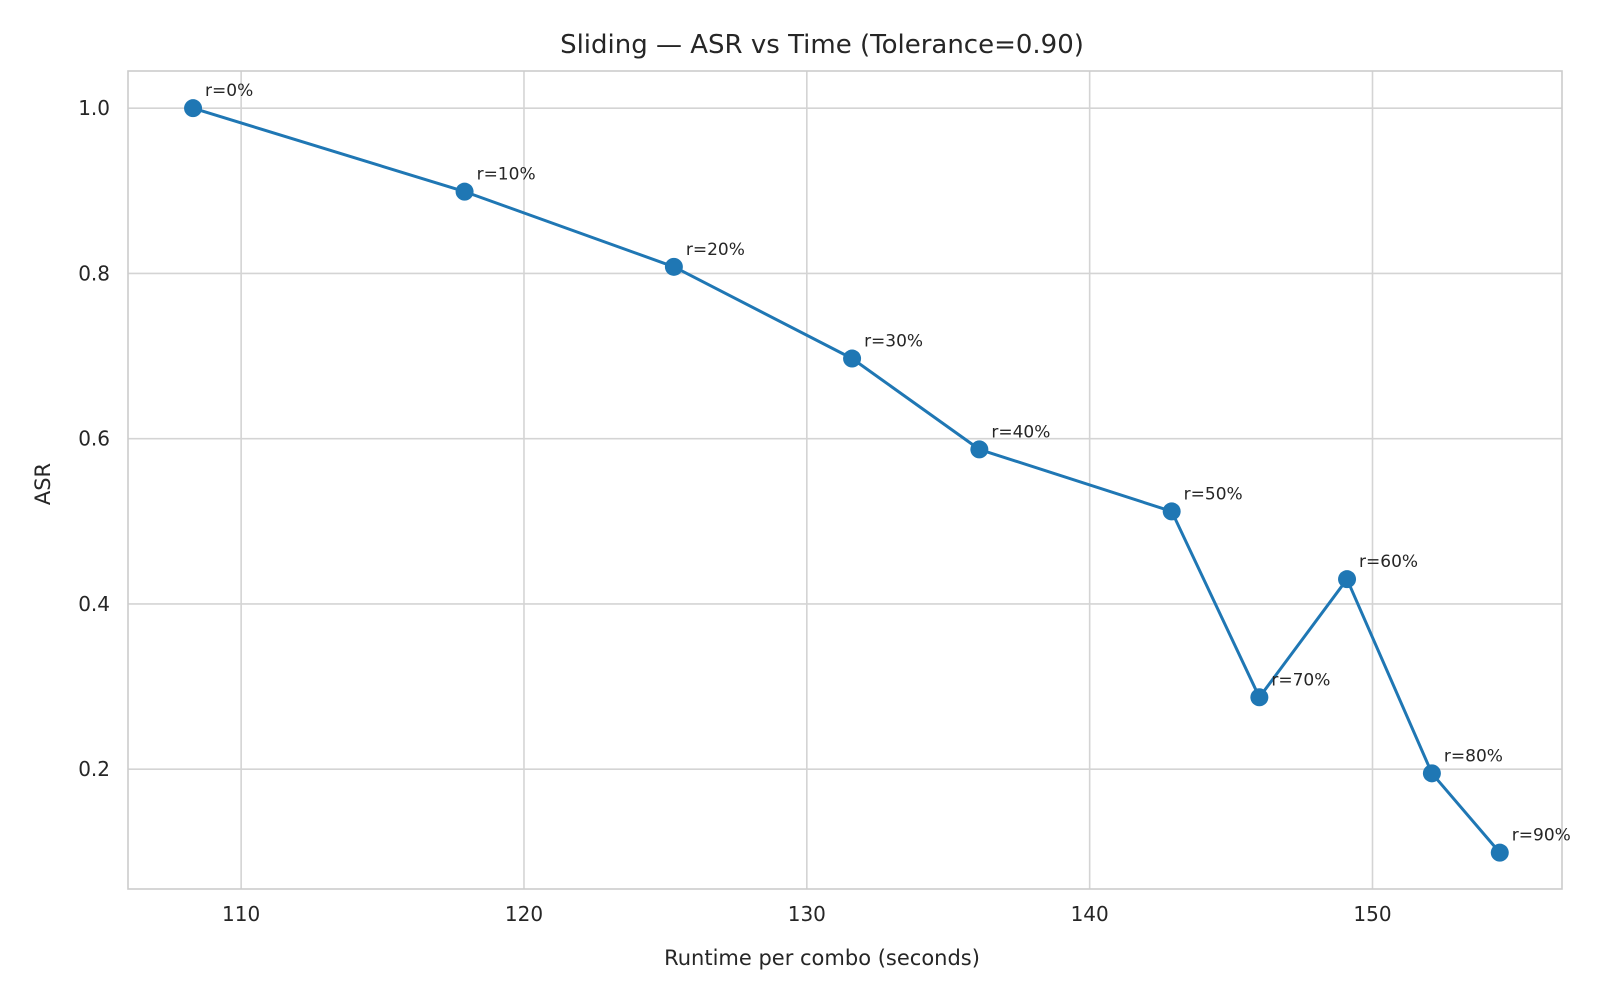 Image resolution: width=1600 pixels, height=1000 pixels. Describe the element at coordinates (1300, 680) in the screenshot. I see `data-label: r=70%` at that location.